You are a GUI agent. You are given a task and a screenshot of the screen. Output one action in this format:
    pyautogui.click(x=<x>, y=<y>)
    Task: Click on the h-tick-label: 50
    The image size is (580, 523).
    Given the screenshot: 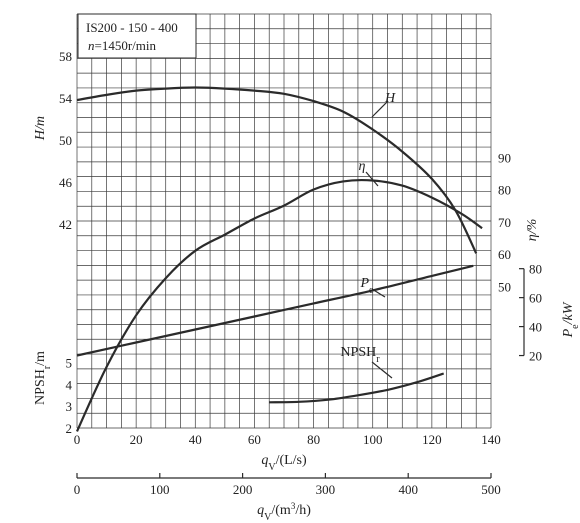 What is the action you would take?
    pyautogui.click(x=65, y=140)
    